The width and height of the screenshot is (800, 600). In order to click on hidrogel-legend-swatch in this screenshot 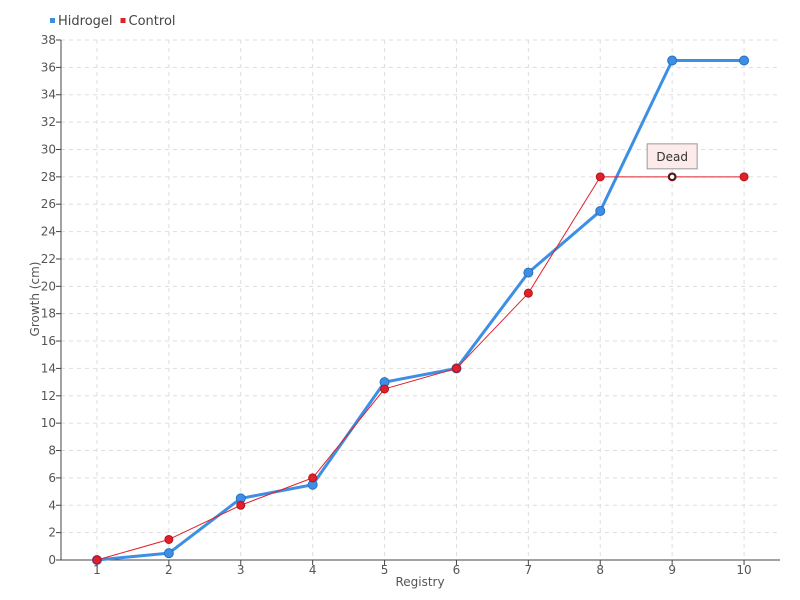, I will do `click(52, 20)`.